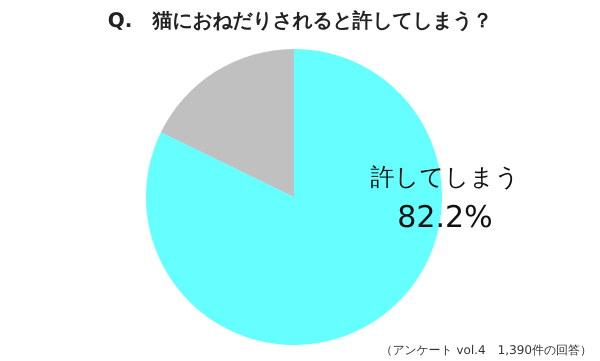  I want to click on chart-title: Q. 猫におねだりされると許してしまう？, so click(300, 20).